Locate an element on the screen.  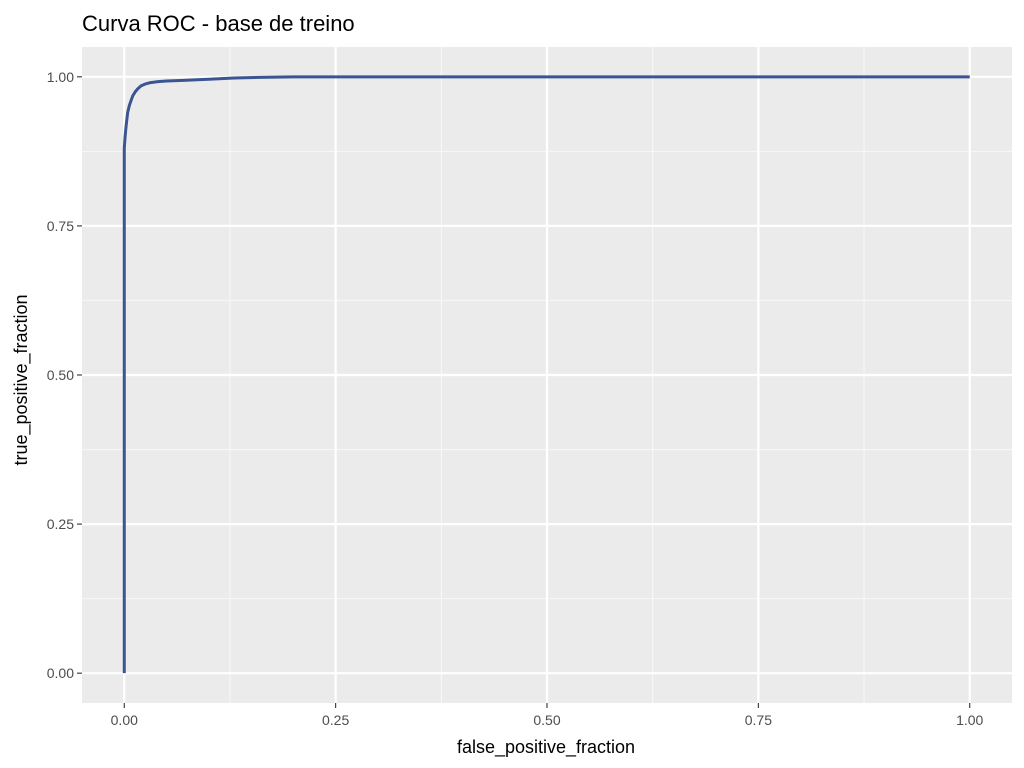
y-tick-label: 0.75 is located at coordinates (60, 226).